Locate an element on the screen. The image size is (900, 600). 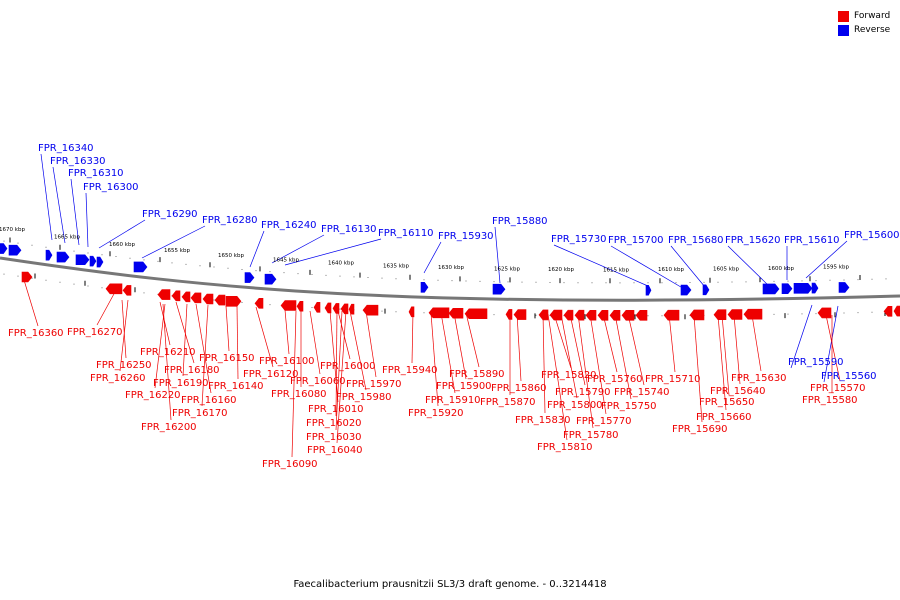
scale-label: 1665 kbp is located at coordinates (67, 238).